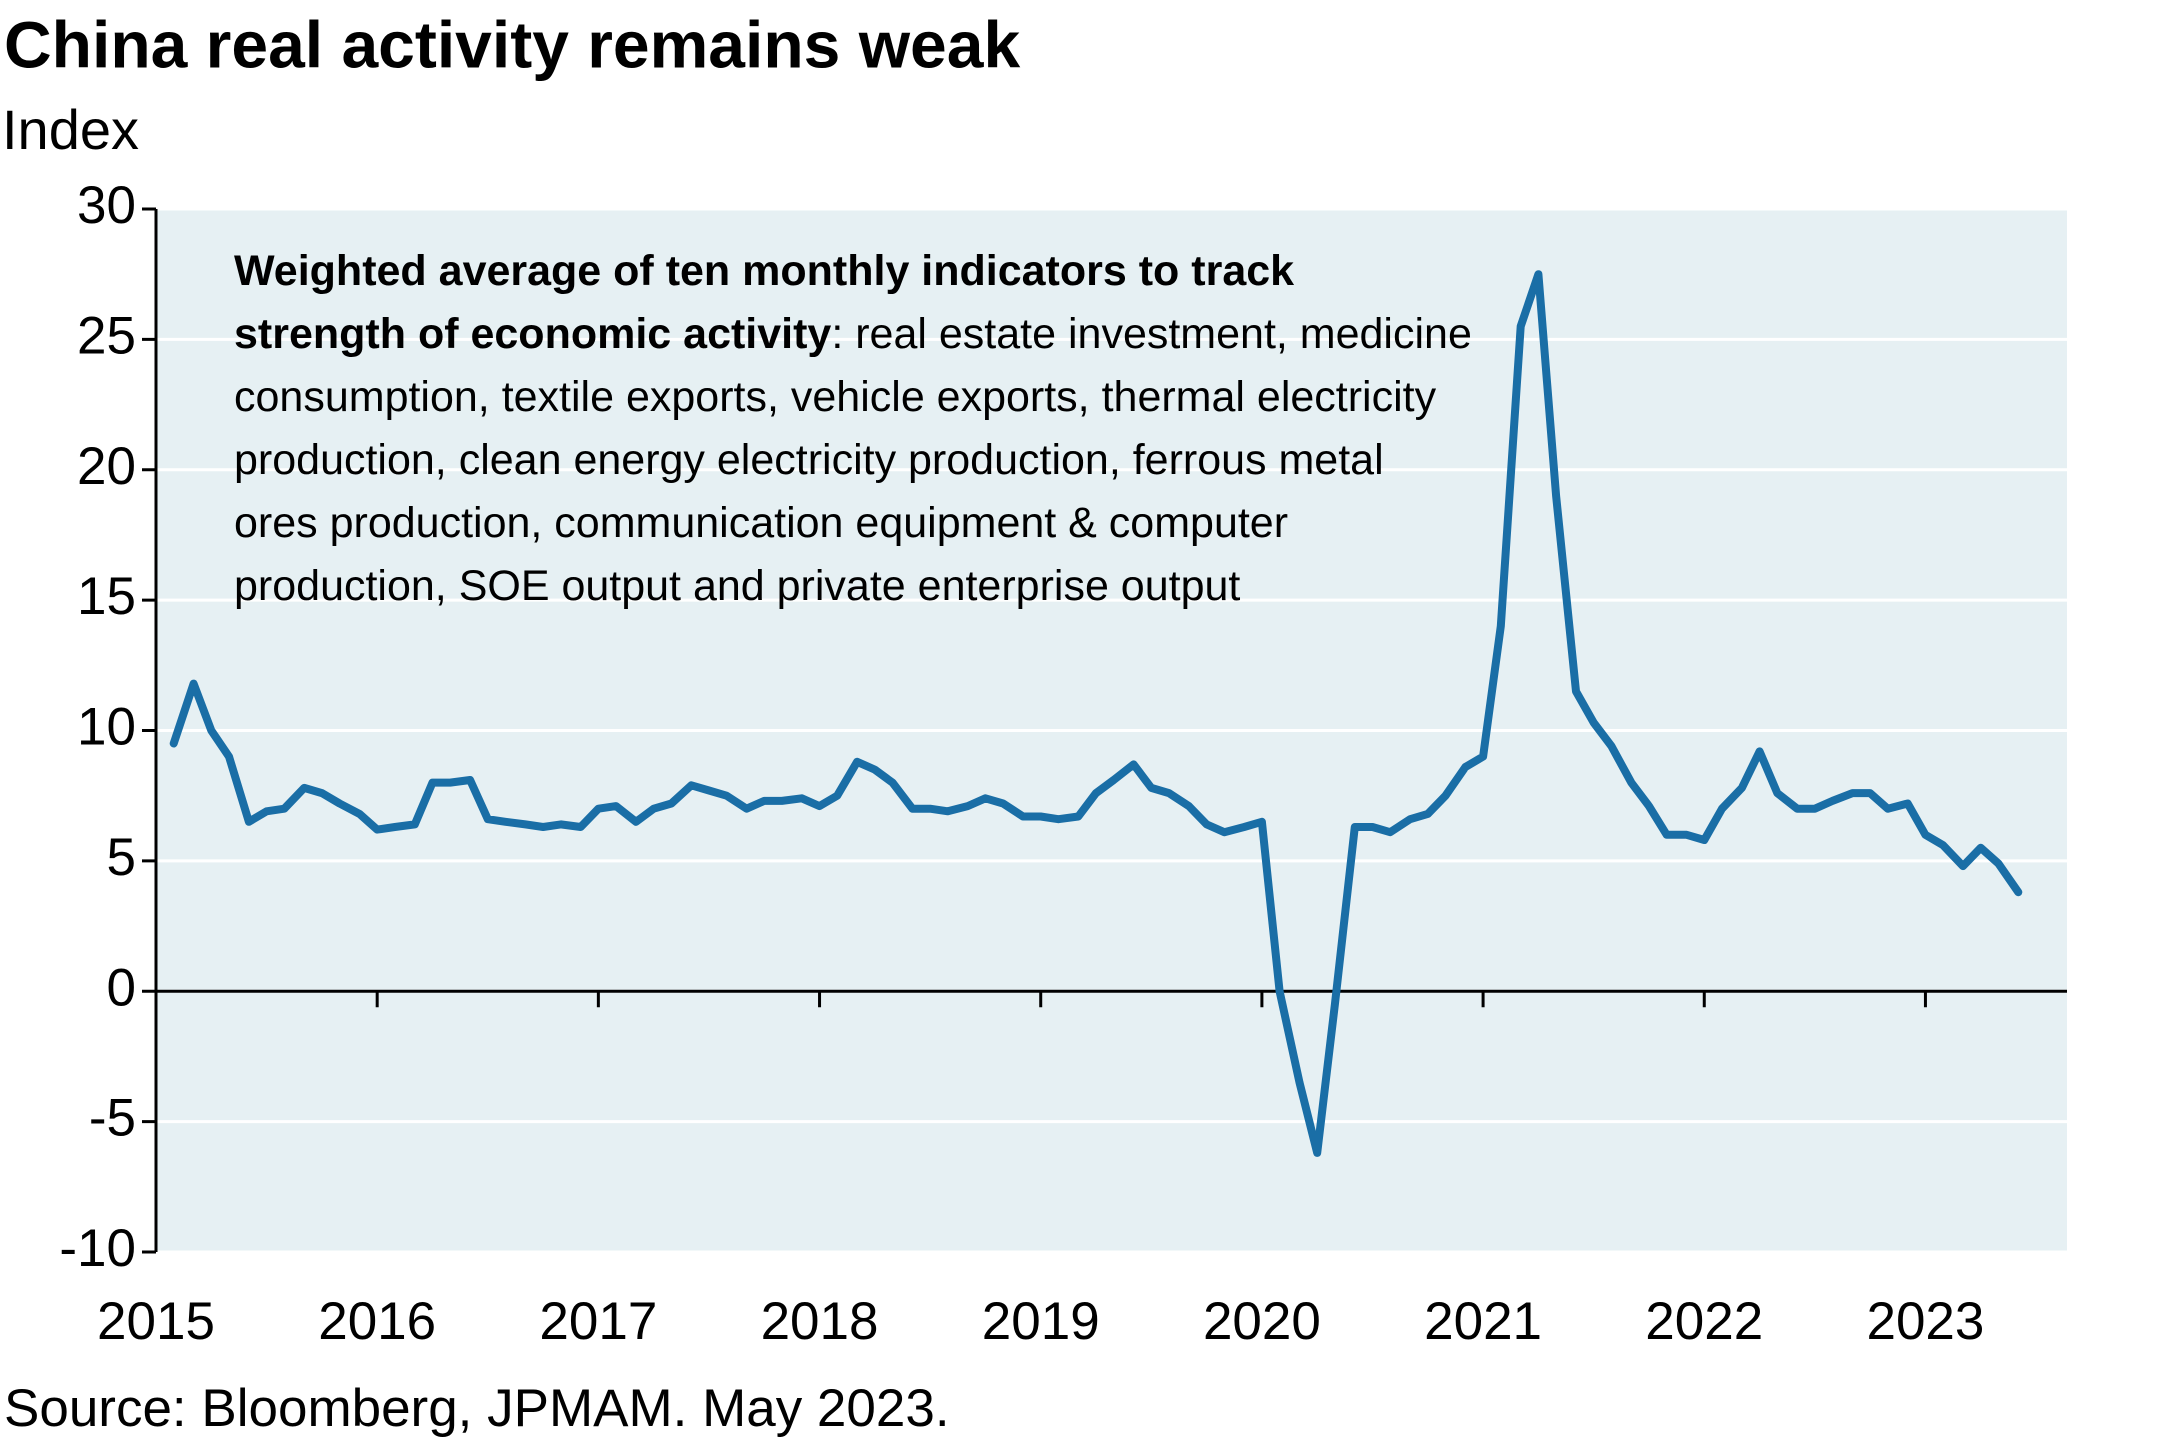  I want to click on y-tick-label: -5, so click(112, 1118).